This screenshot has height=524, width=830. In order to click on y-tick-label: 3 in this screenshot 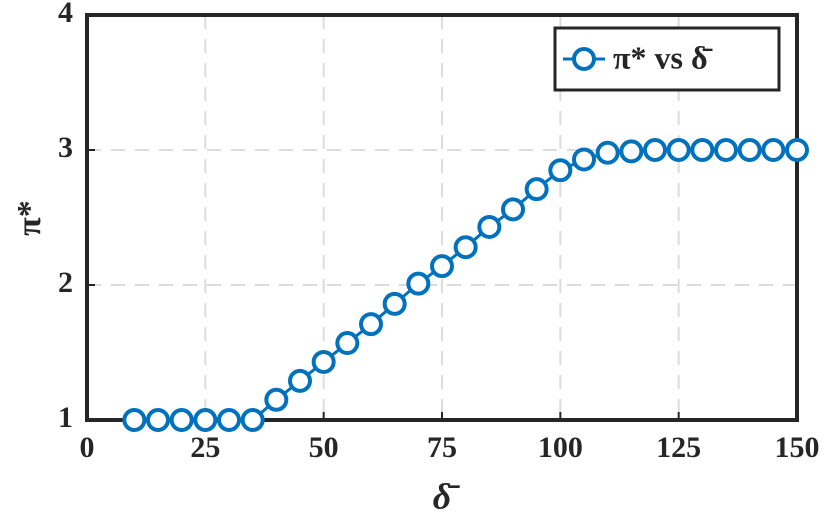, I will do `click(65, 147)`.